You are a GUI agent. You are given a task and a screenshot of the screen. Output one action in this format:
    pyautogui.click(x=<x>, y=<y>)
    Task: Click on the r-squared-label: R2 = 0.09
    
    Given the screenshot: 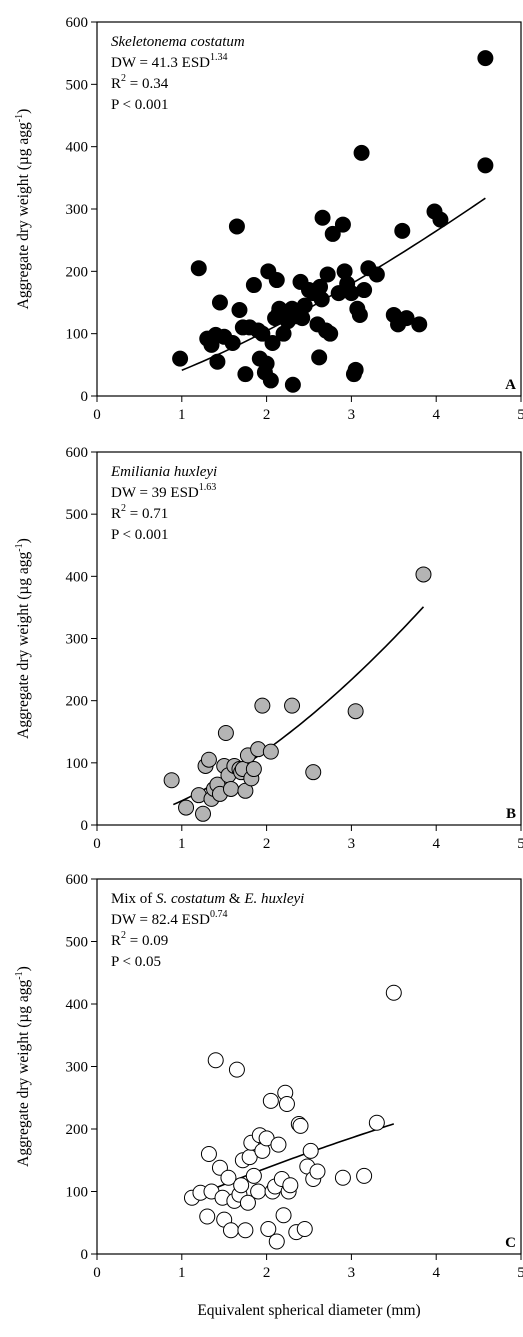 What is the action you would take?
    pyautogui.click(x=139, y=939)
    